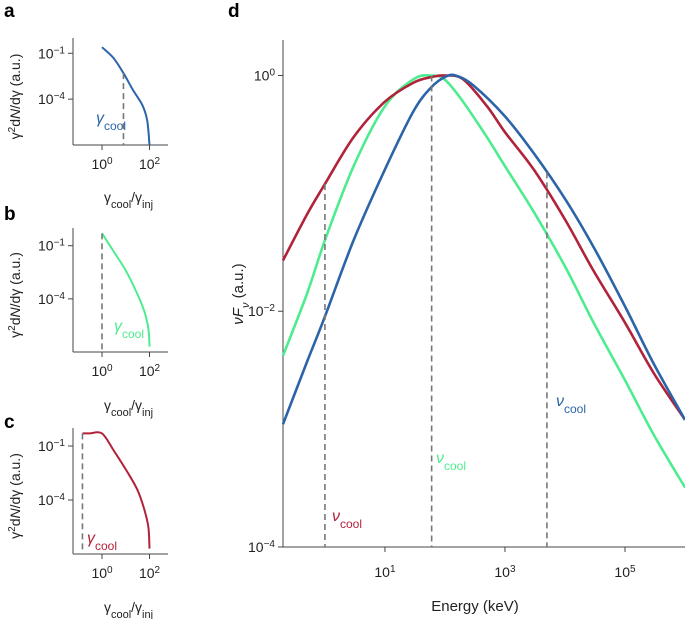 The height and width of the screenshot is (619, 685). I want to click on x-tick-label: 10¹, so click(385, 572).